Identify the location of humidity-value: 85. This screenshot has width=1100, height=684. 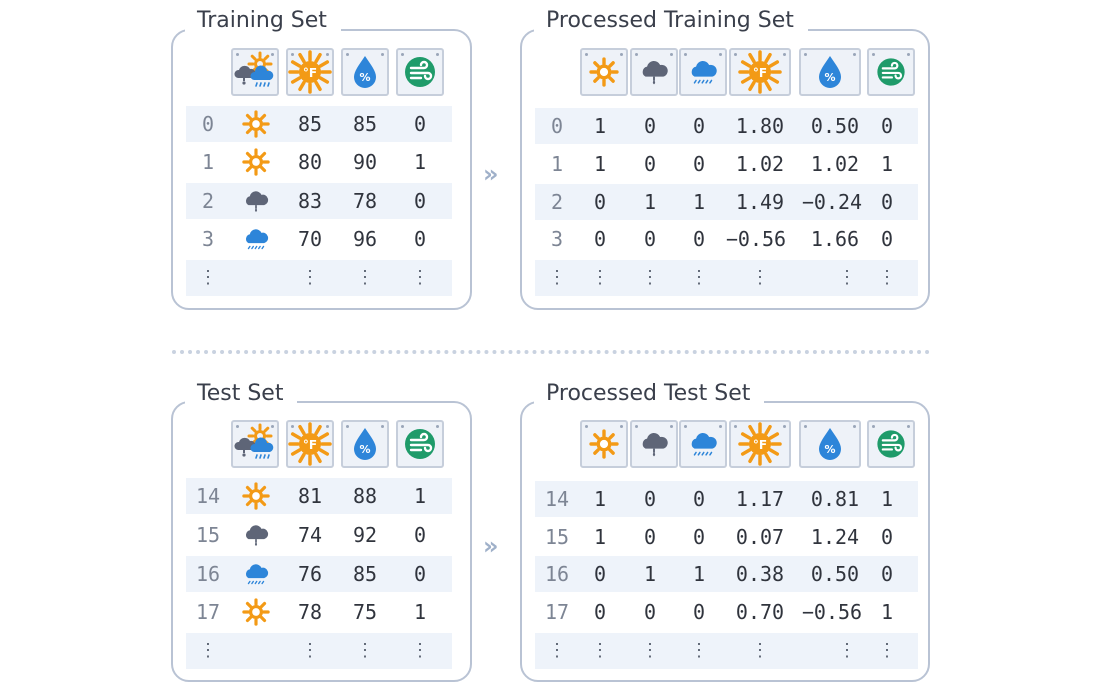
(365, 124).